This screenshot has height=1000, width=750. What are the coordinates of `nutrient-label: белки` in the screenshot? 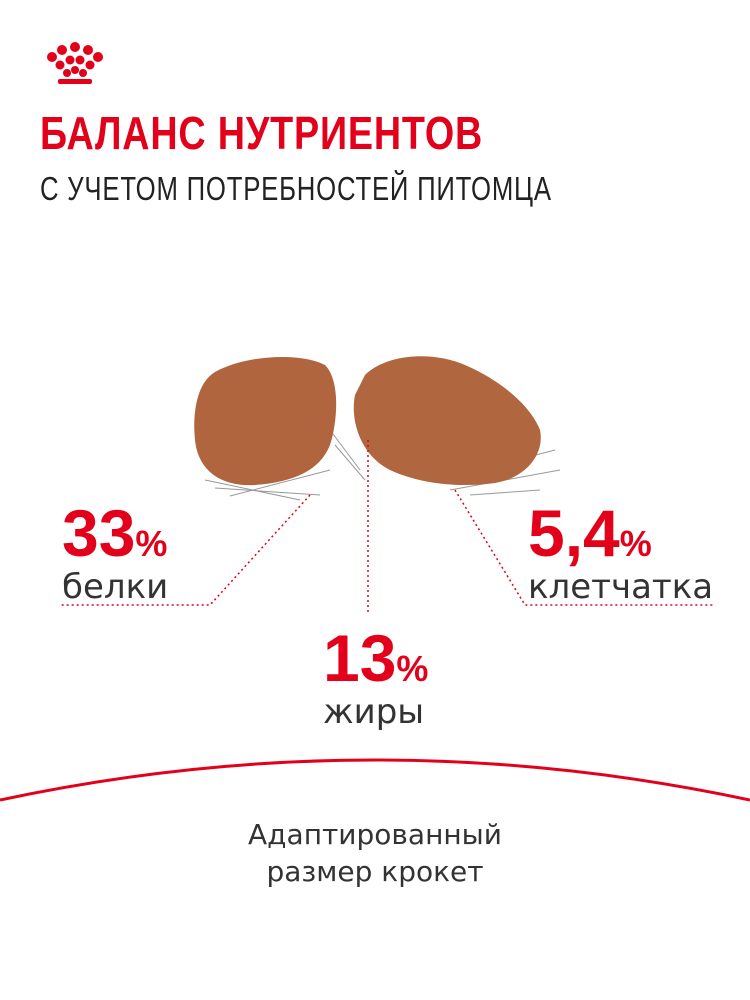 It's located at (115, 587).